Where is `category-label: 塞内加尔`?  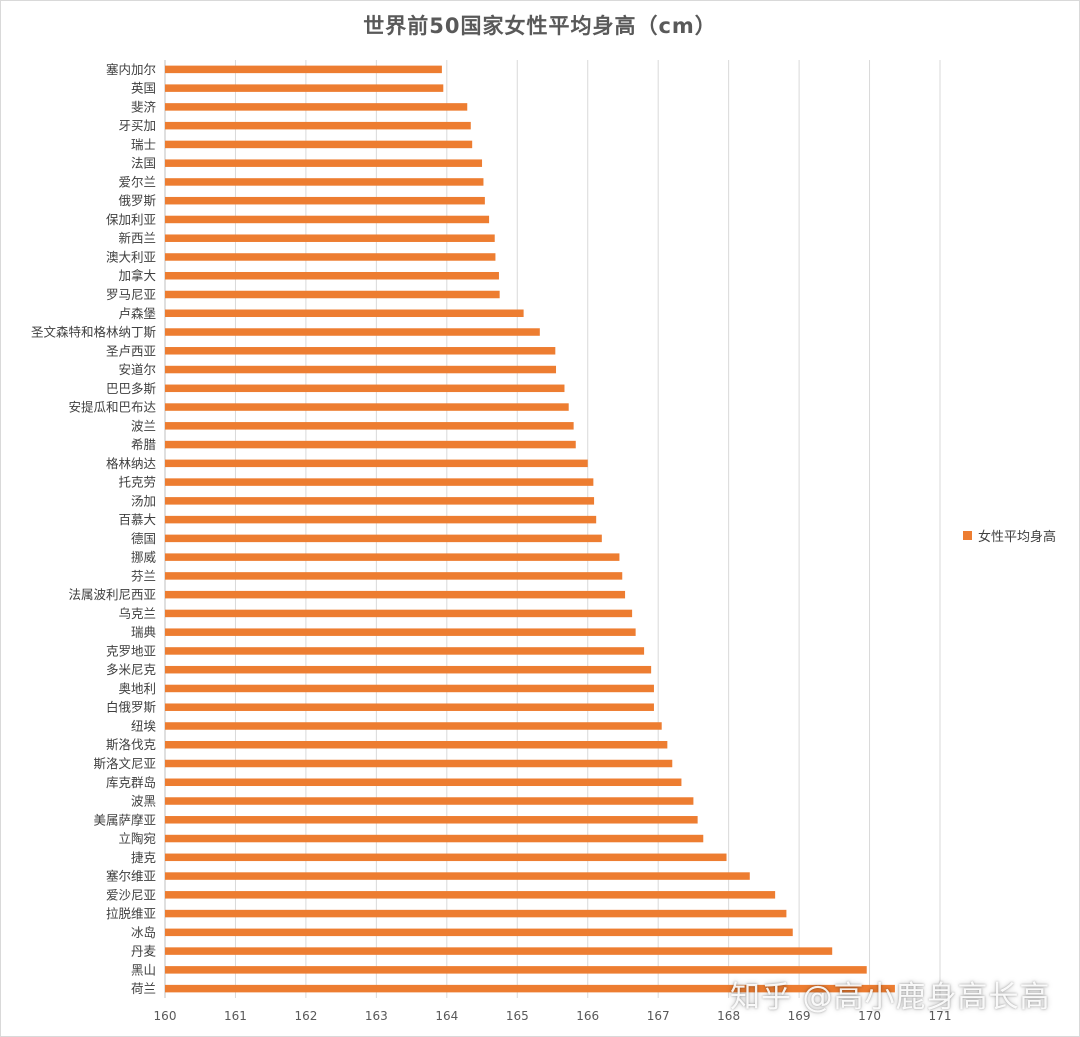 category-label: 塞内加尔 is located at coordinates (131, 69).